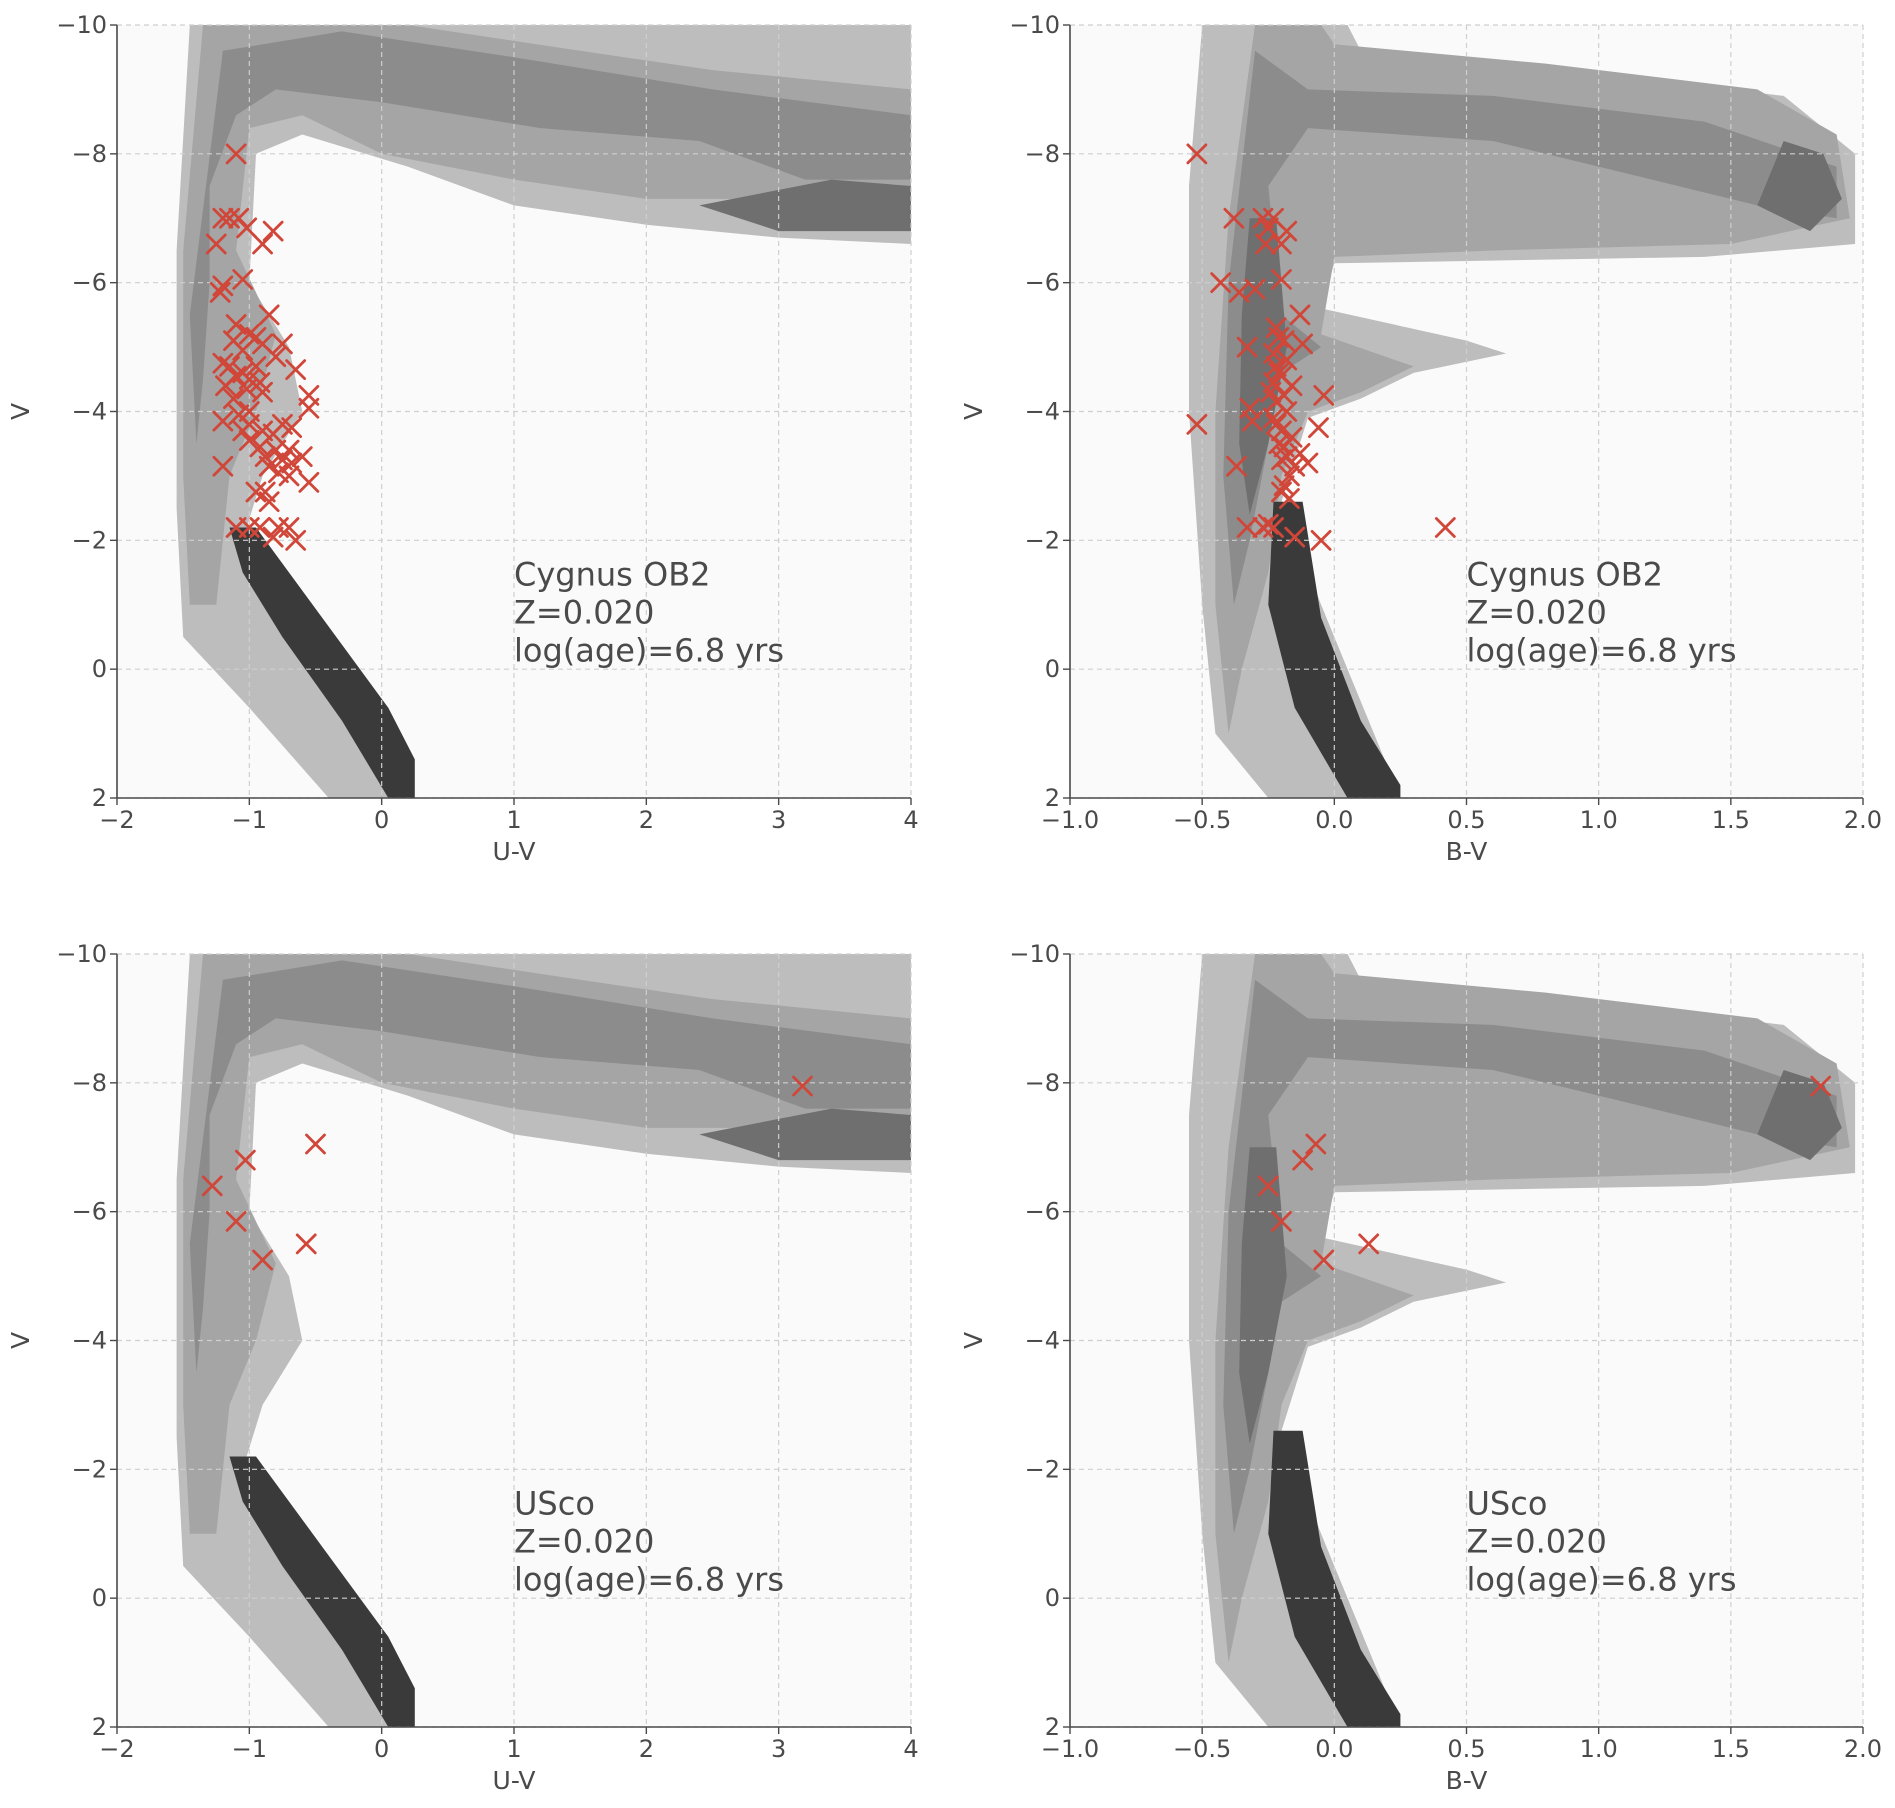  Describe the element at coordinates (381, 1749) in the screenshot. I see `x-tick-label: 0` at that location.